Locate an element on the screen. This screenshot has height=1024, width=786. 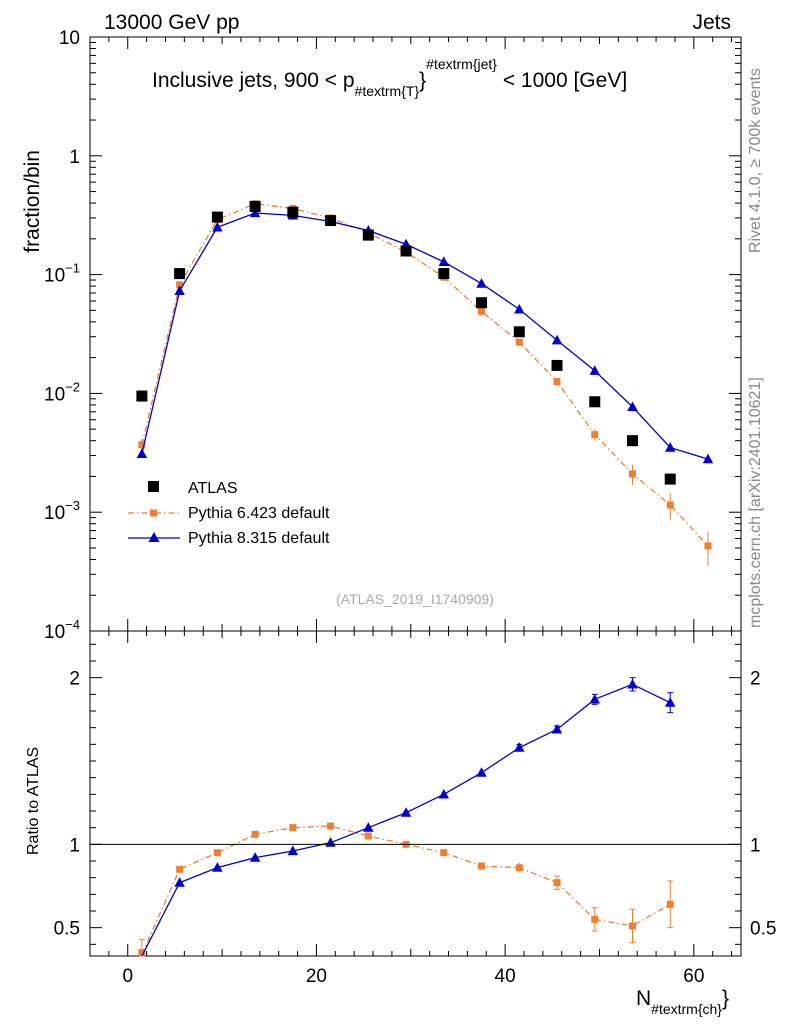
header-energy: 13000 GeV pp is located at coordinates (171, 22).